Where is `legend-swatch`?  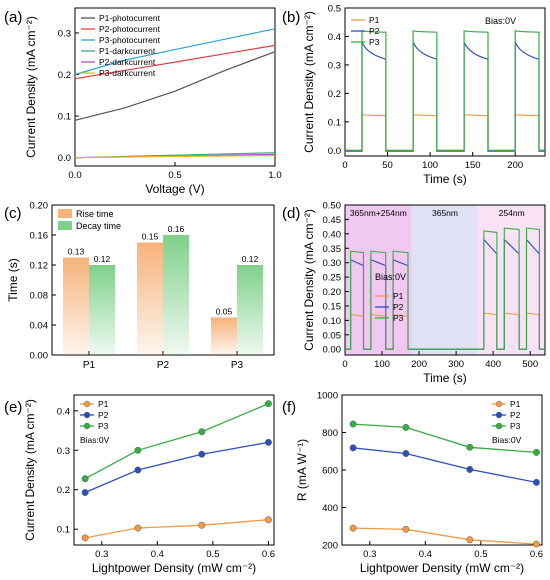
legend-swatch is located at coordinates (65, 213).